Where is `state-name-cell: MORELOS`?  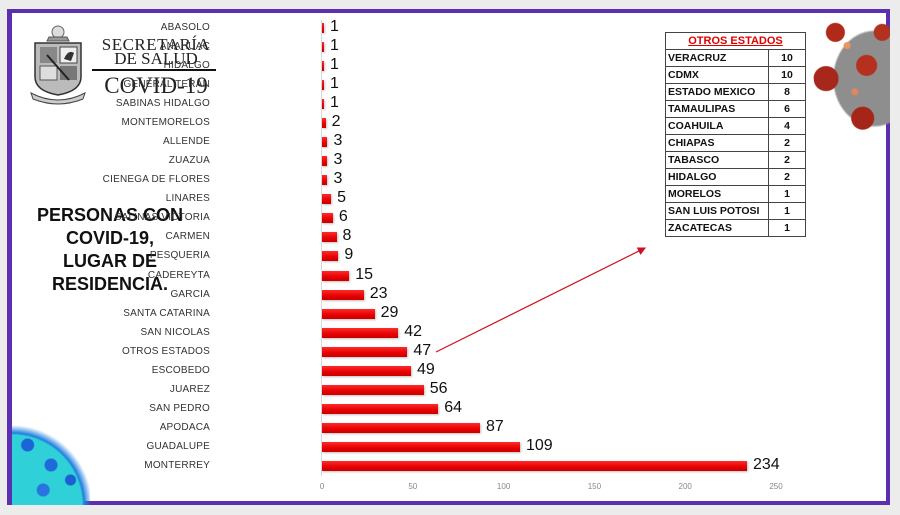
state-name-cell: MORELOS is located at coordinates (717, 194).